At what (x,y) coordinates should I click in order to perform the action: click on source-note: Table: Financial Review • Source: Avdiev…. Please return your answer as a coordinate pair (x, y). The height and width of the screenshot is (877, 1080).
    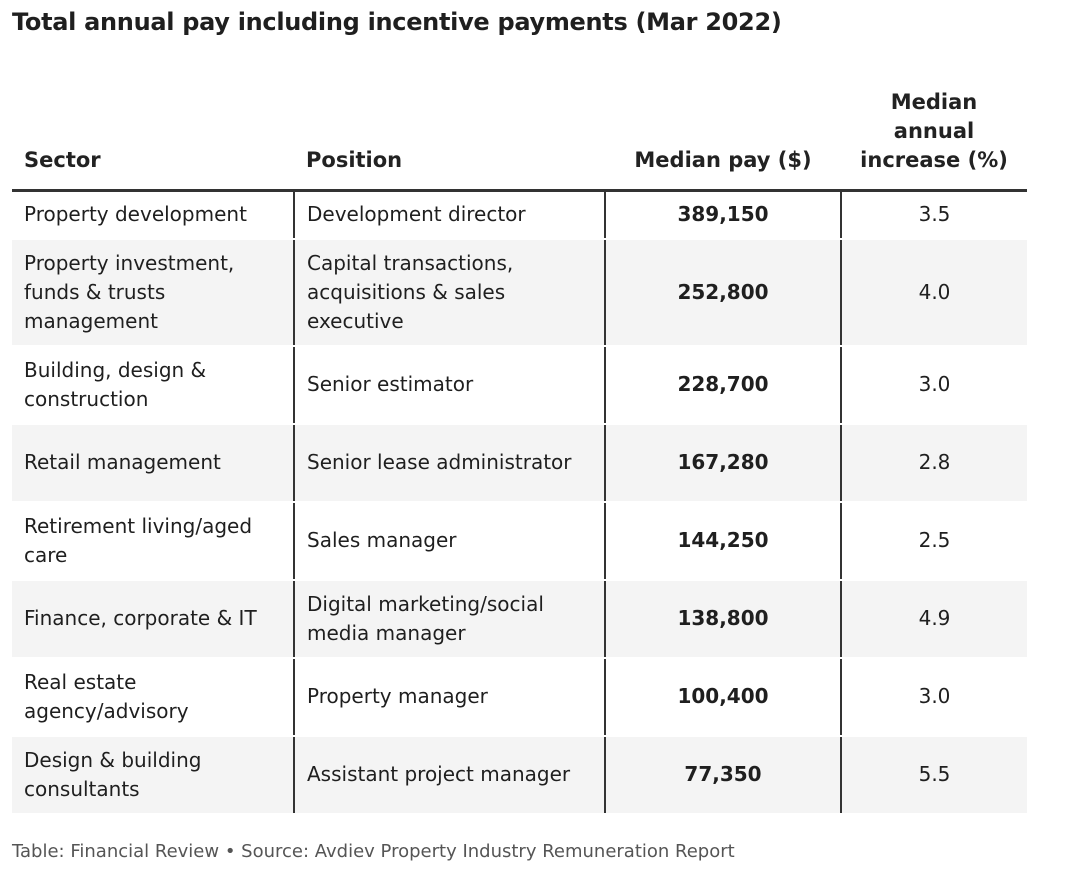
    Looking at the image, I should click on (373, 851).